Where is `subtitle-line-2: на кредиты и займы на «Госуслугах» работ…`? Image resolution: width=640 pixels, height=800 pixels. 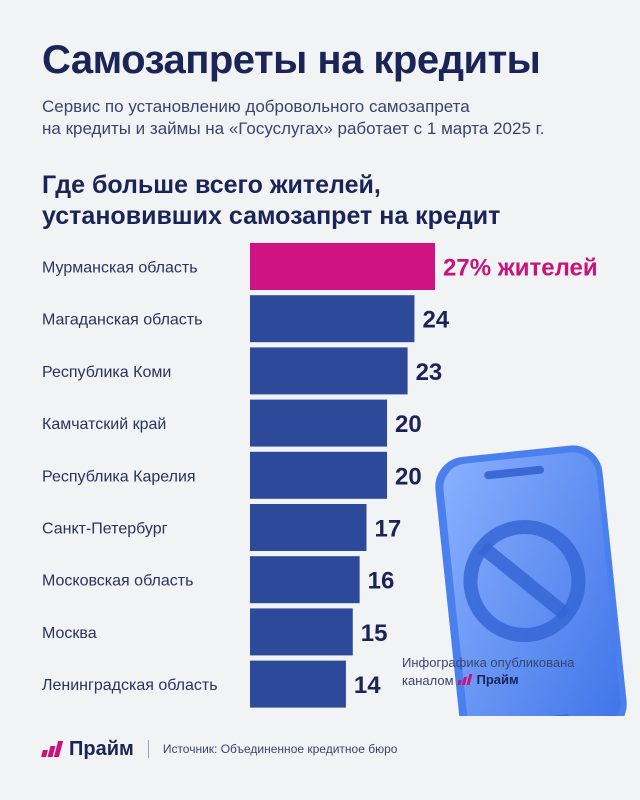
subtitle-line-2: на кредиты и займы на «Госуслугах» работ… is located at coordinates (293, 128).